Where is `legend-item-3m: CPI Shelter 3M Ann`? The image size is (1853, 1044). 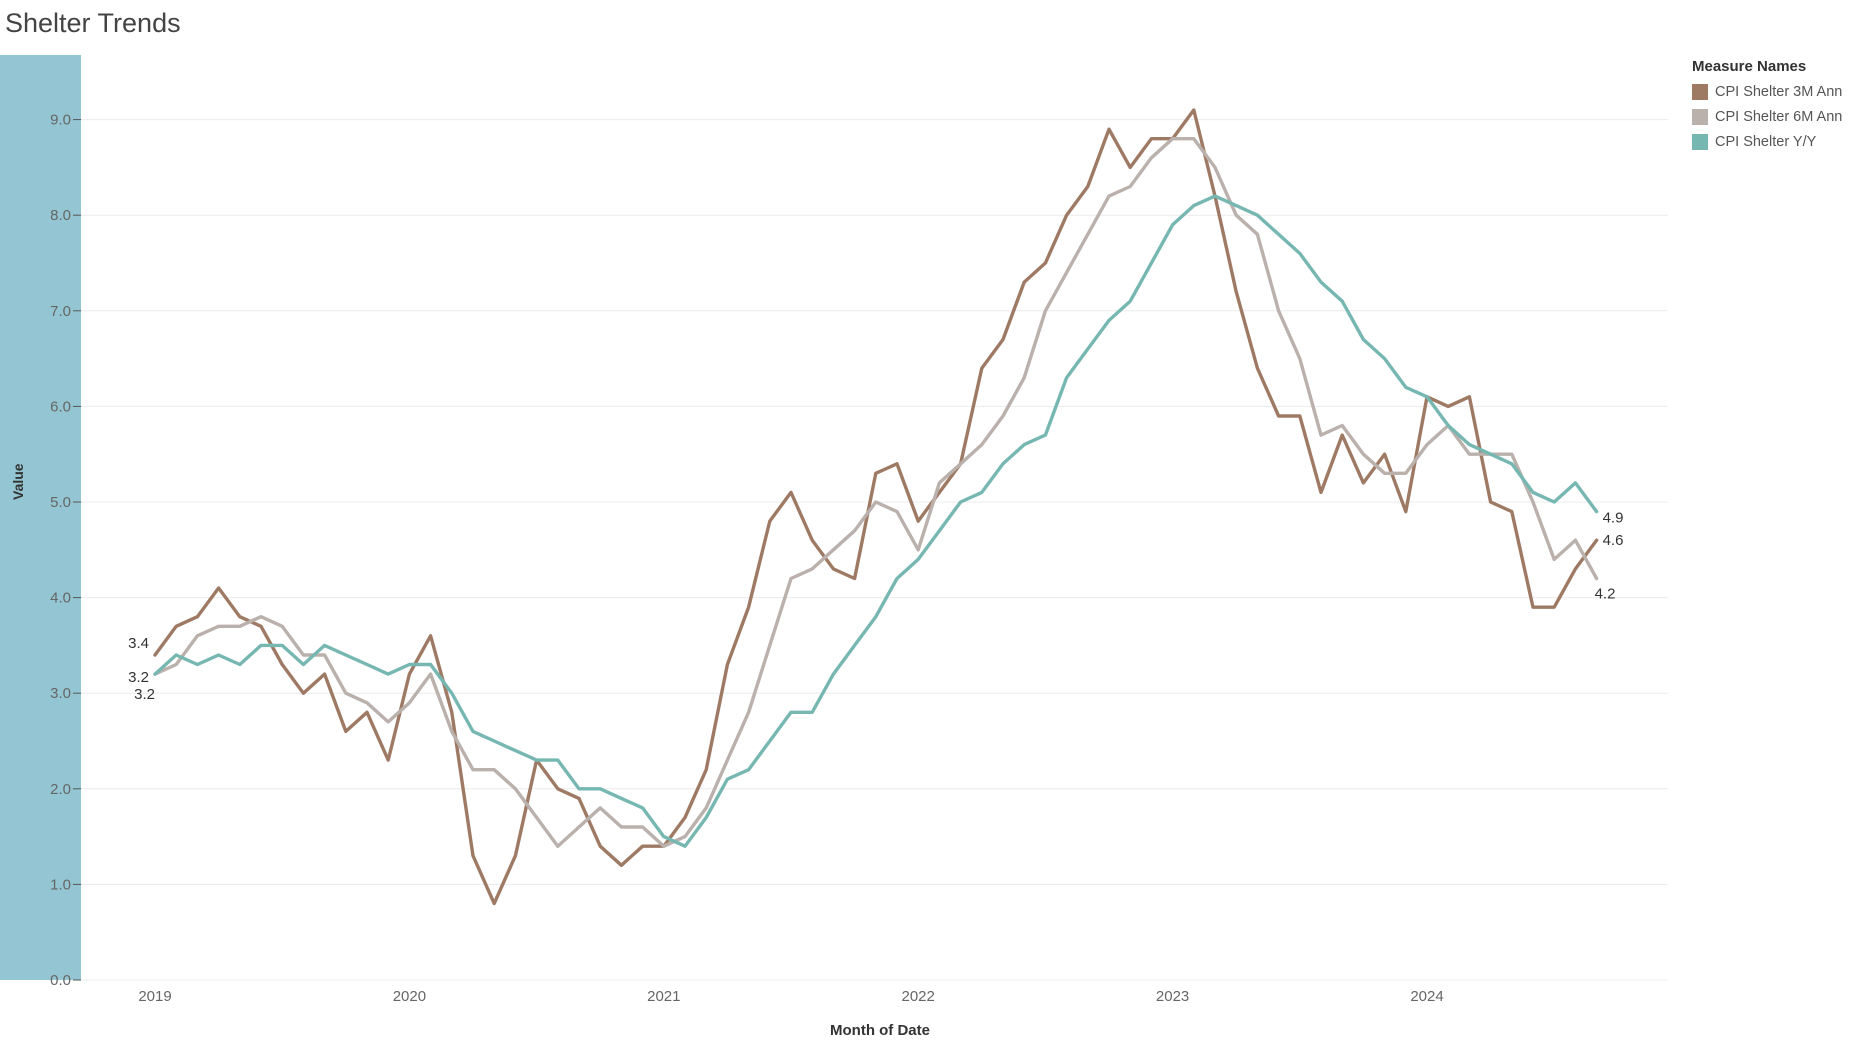 legend-item-3m: CPI Shelter 3M Ann is located at coordinates (1772, 91).